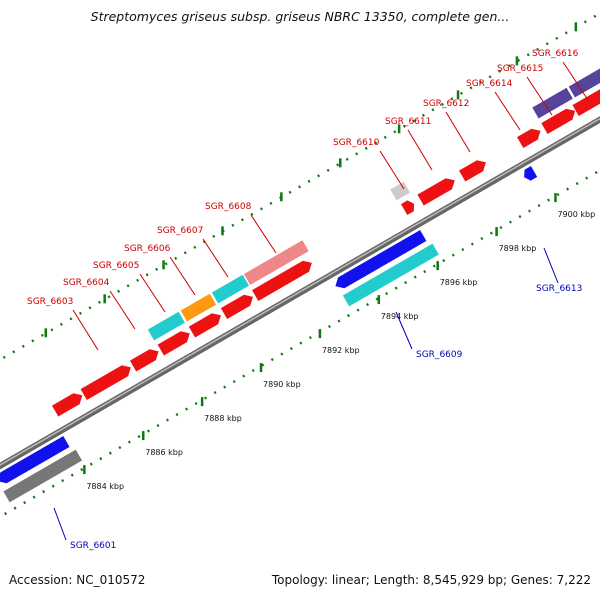 The height and width of the screenshot is (600, 600). Describe the element at coordinates (93, 546) in the screenshot. I see `gene-label: SGR_6601` at that location.